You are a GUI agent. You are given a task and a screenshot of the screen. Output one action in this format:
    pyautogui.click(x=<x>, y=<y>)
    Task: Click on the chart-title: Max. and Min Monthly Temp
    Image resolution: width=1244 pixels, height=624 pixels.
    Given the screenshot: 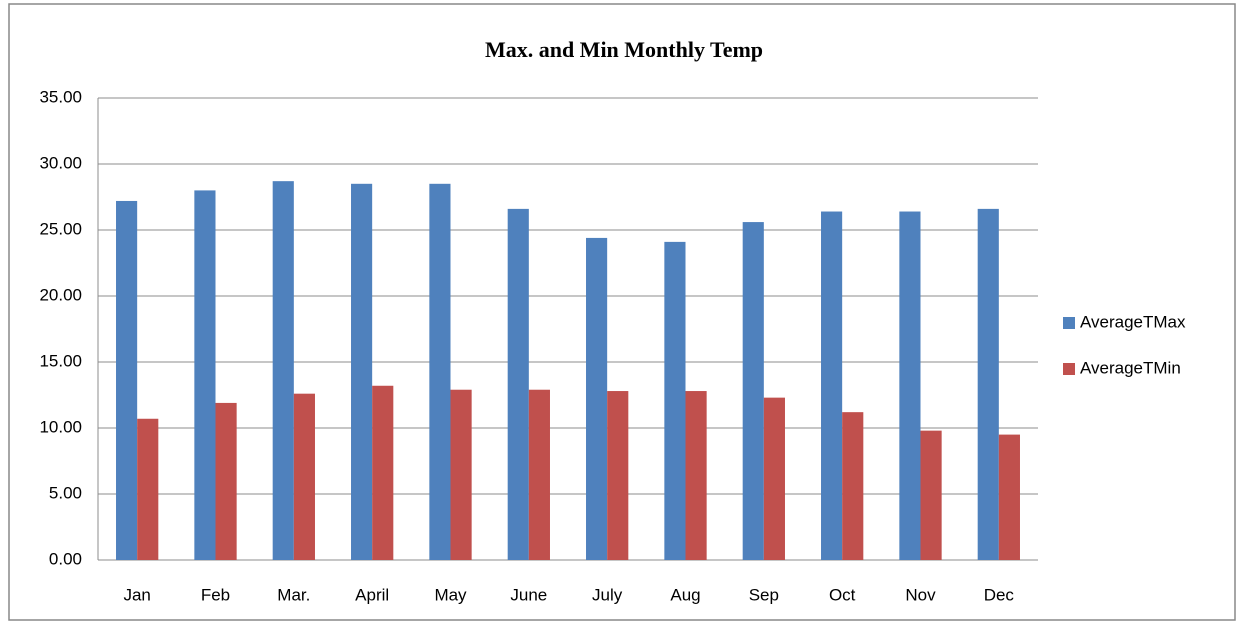 What is the action you would take?
    pyautogui.click(x=624, y=49)
    